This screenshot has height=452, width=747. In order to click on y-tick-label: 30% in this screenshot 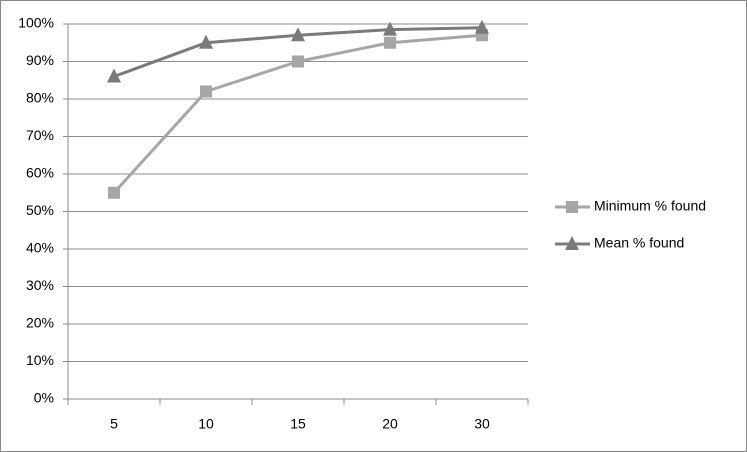, I will do `click(40, 285)`.